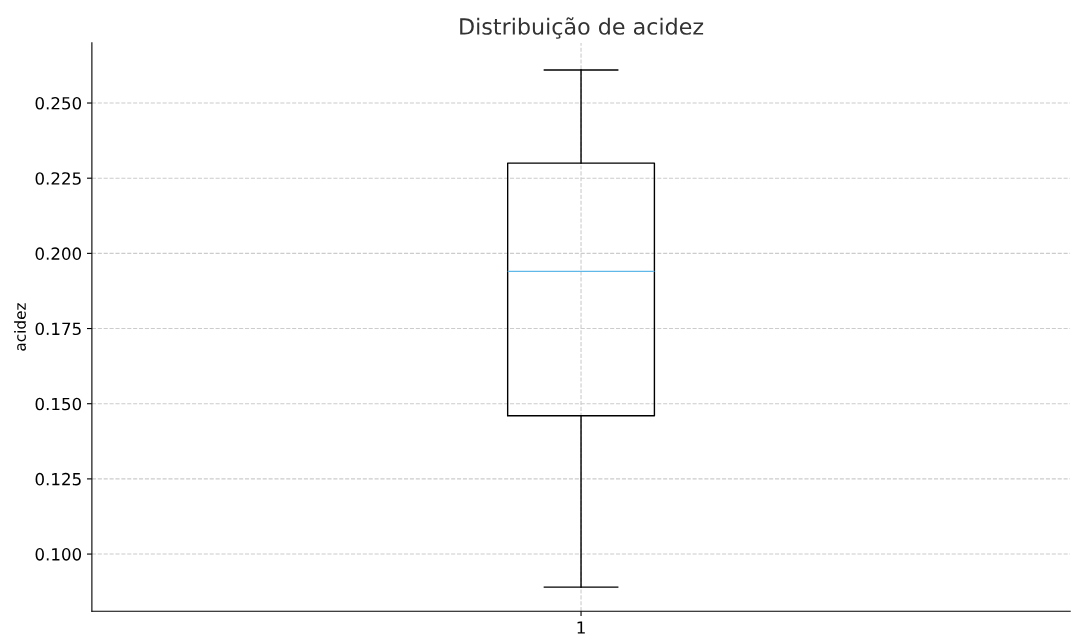 The height and width of the screenshot is (640, 1081). Describe the element at coordinates (20, 327) in the screenshot. I see `y-axis-title: acidez` at that location.